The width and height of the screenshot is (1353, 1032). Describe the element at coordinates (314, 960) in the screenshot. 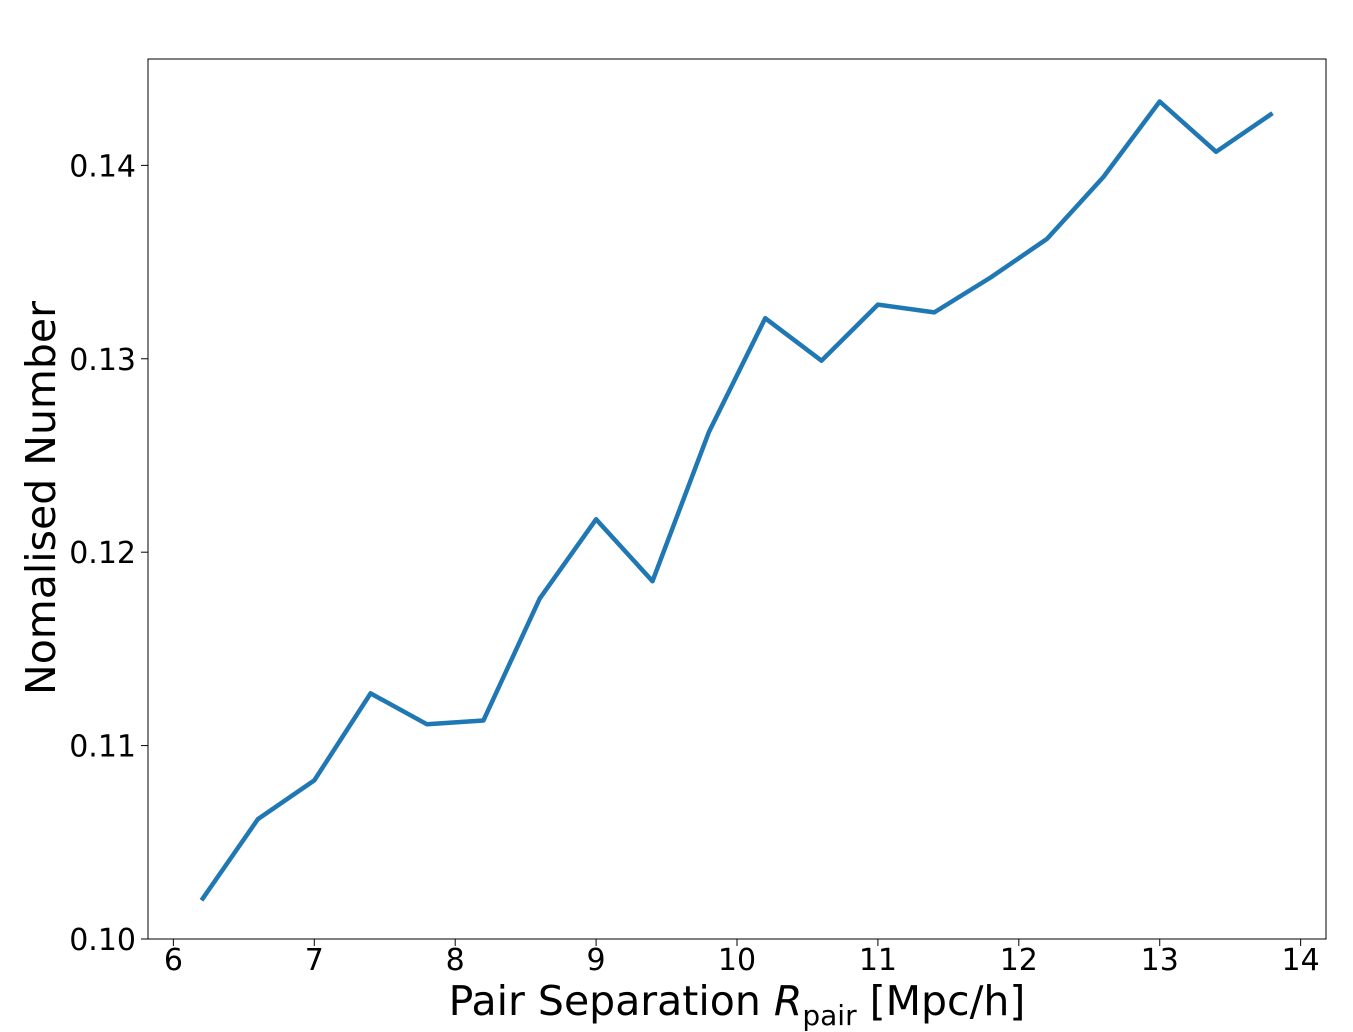

I see `x-tick-label: 7` at that location.